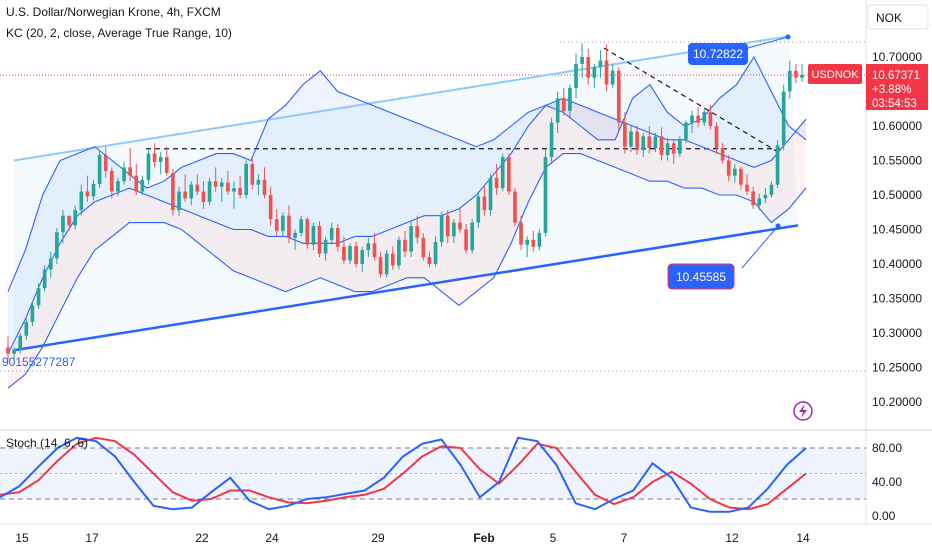 This screenshot has height=550, width=932. I want to click on bottom-measure-dot, so click(778, 226).